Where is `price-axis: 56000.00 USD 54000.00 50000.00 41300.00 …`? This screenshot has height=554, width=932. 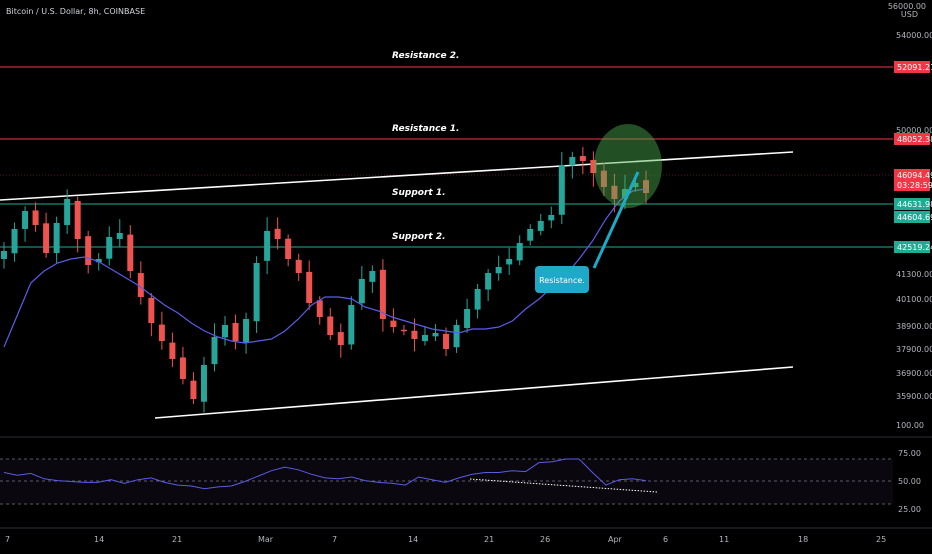 price-axis: 56000.00 USD 54000.00 50000.00 41300.00 … is located at coordinates (910, 216).